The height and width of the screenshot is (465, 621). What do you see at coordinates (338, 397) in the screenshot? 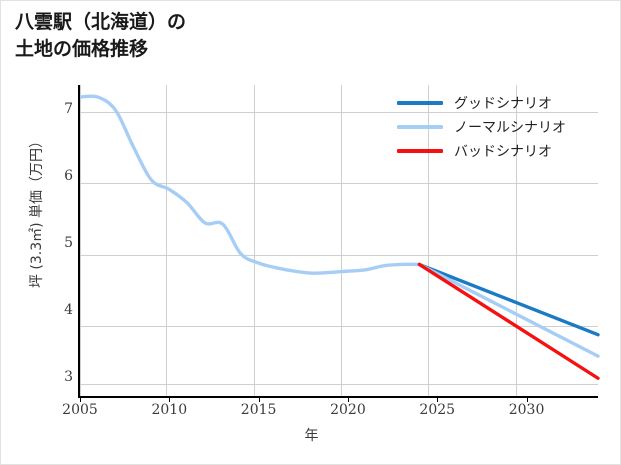
I see `x-axis-line` at bounding box center [338, 397].